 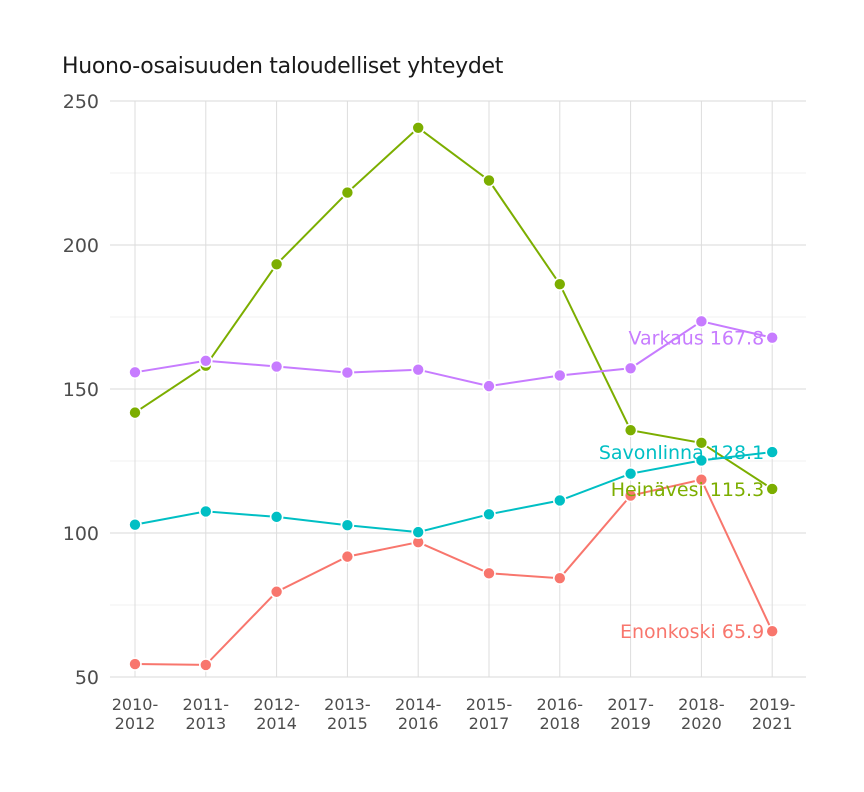 I want to click on x-tick-label: 2017-2019, so click(x=630, y=714).